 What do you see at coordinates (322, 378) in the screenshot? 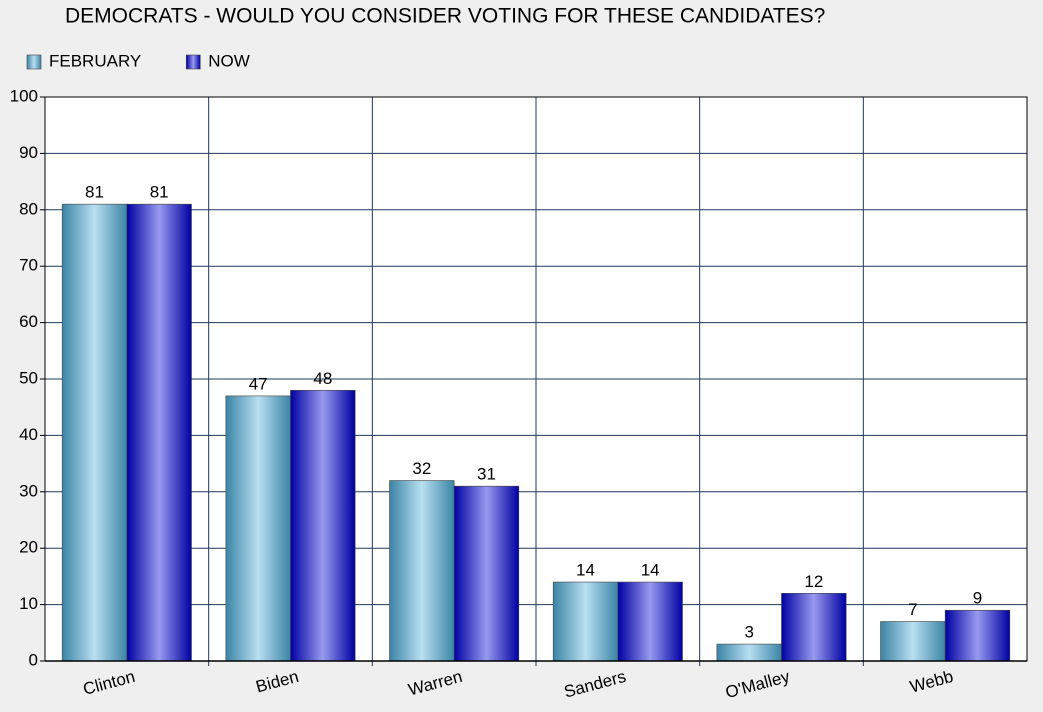
I see `value-label: 48` at bounding box center [322, 378].